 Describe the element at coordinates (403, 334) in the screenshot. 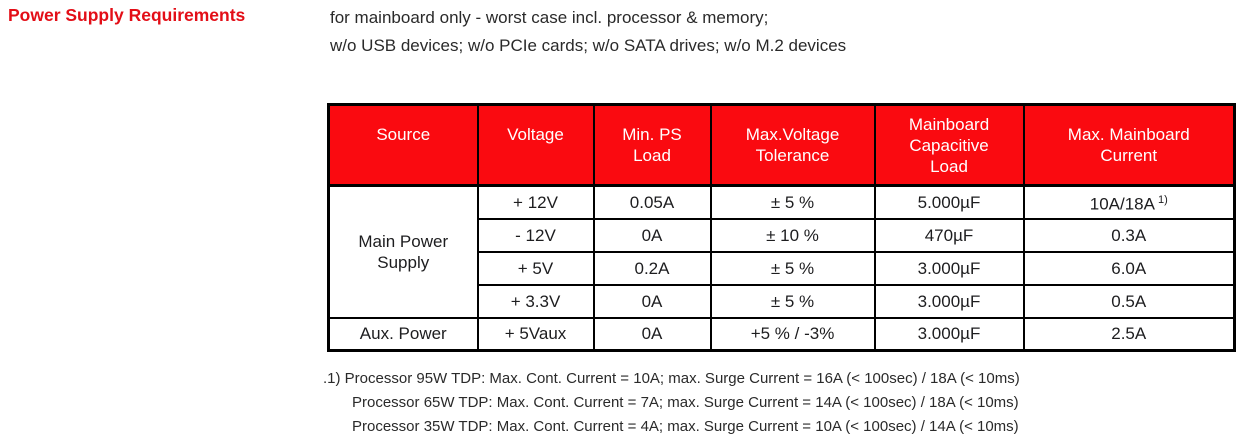

I see `cell-source-aux-power: Aux. Power` at that location.